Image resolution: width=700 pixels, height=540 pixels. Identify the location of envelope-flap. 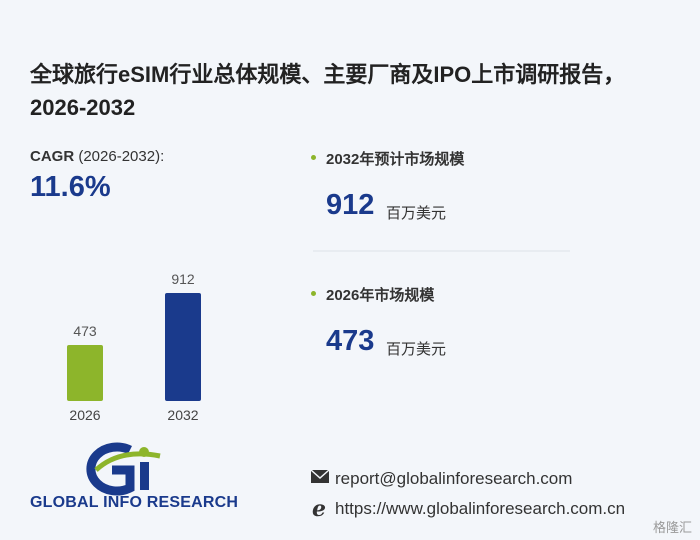
(320, 474).